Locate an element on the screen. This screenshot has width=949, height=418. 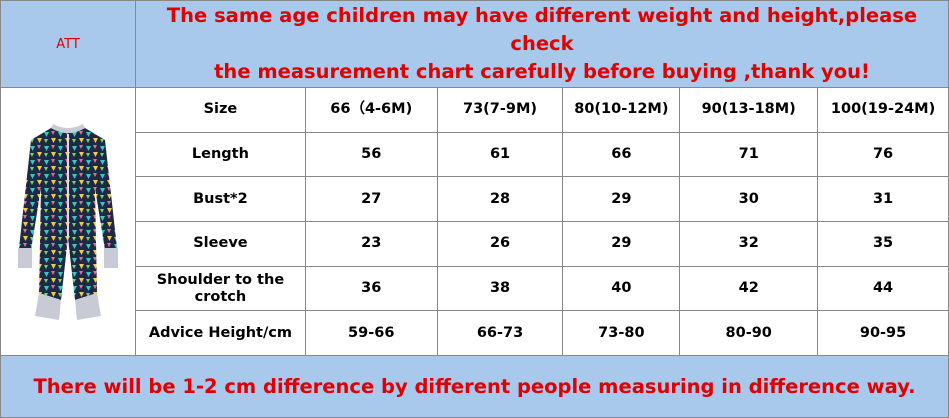
table-cell: 73-80 is located at coordinates (621, 333).